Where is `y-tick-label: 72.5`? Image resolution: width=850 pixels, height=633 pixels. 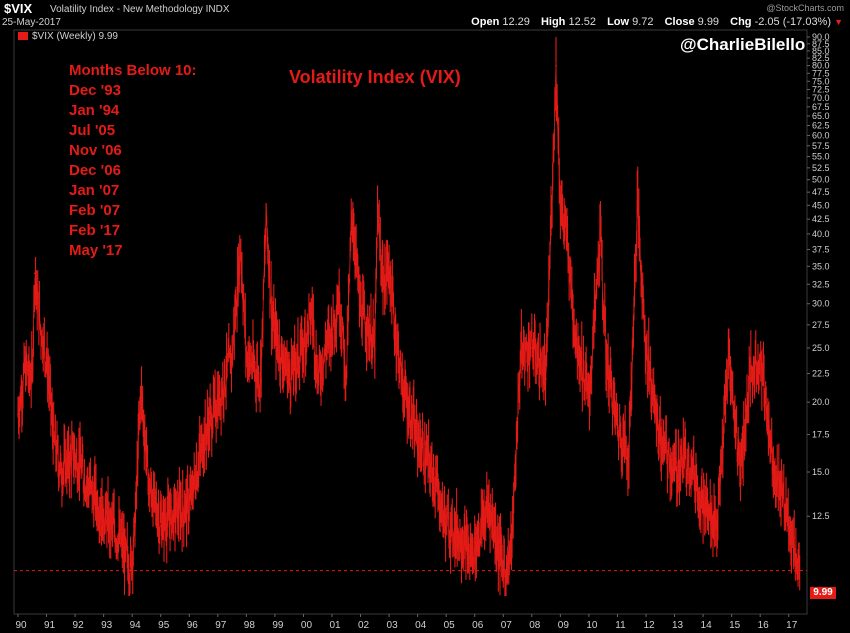 y-tick-label: 72.5 is located at coordinates (821, 89).